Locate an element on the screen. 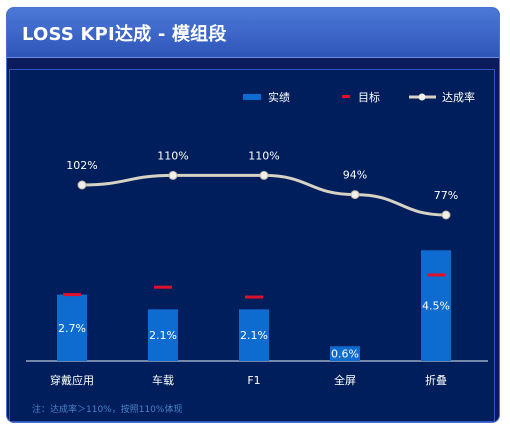 This screenshot has height=428, width=510. category-label-3: F1 is located at coordinates (253, 380).